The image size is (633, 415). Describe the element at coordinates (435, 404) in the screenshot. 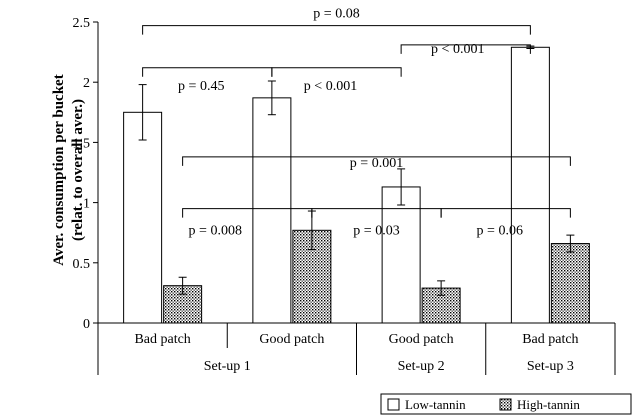

I see `legend-label: Low-tannin` at that location.